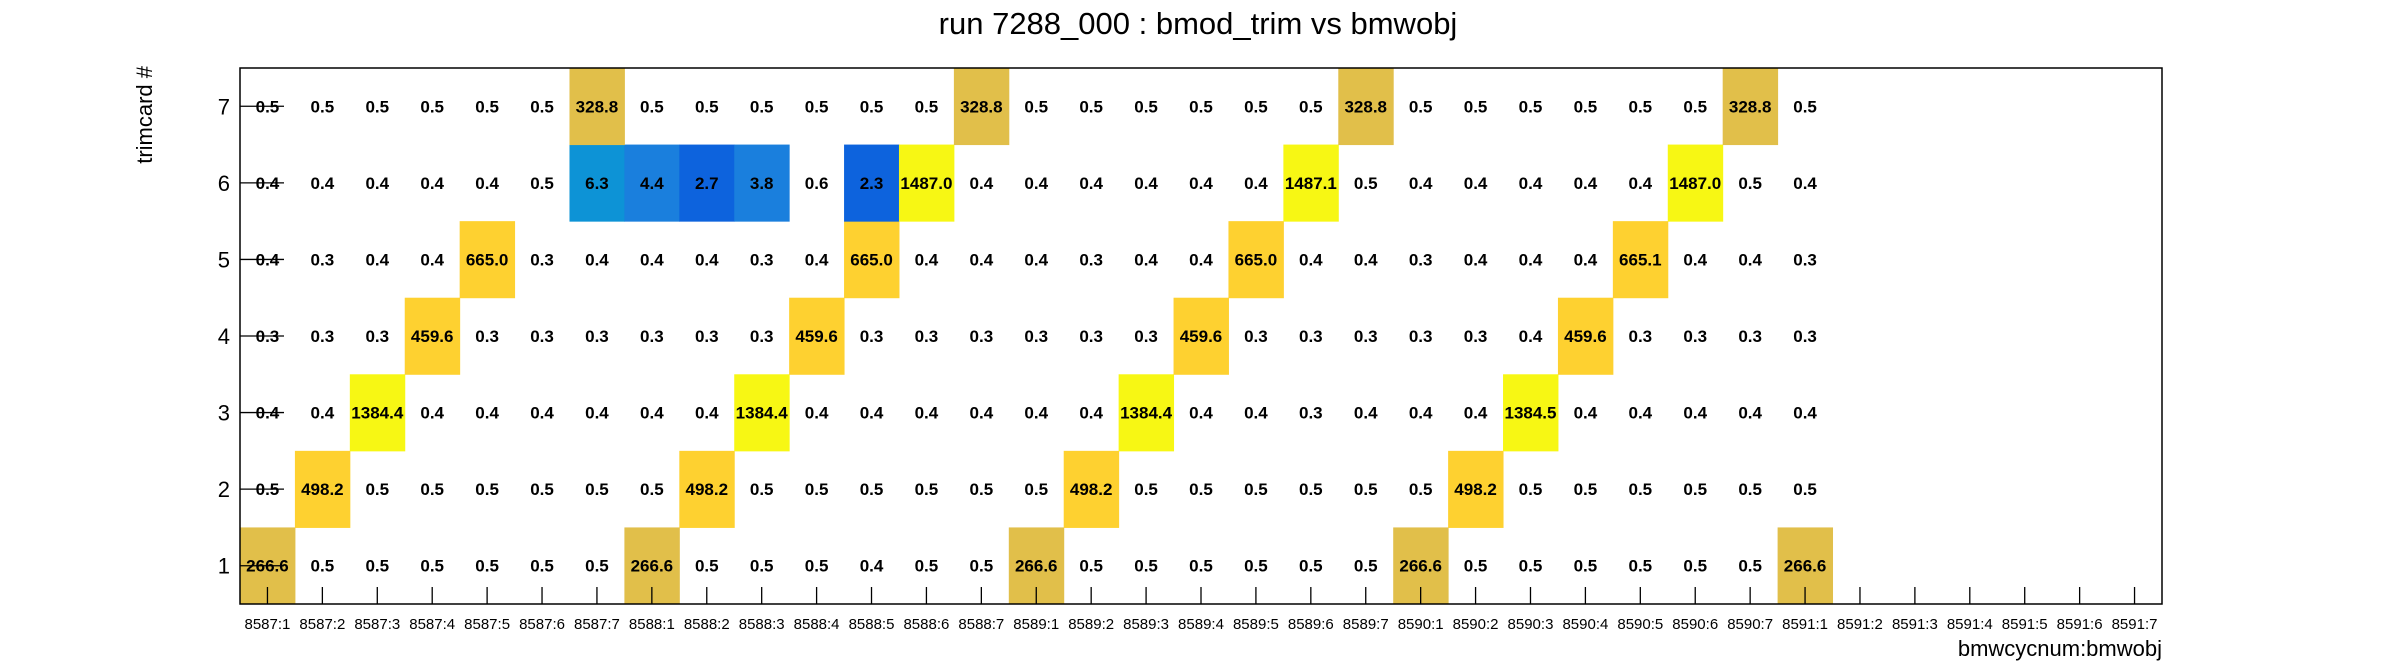 The image size is (2396, 672). I want to click on cell-label: 1384.5, so click(1530, 413).